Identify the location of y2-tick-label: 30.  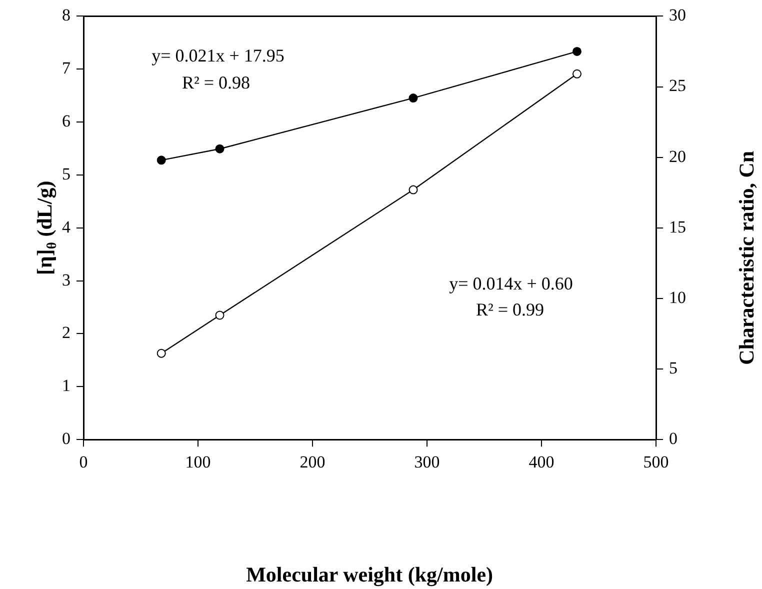
(677, 15).